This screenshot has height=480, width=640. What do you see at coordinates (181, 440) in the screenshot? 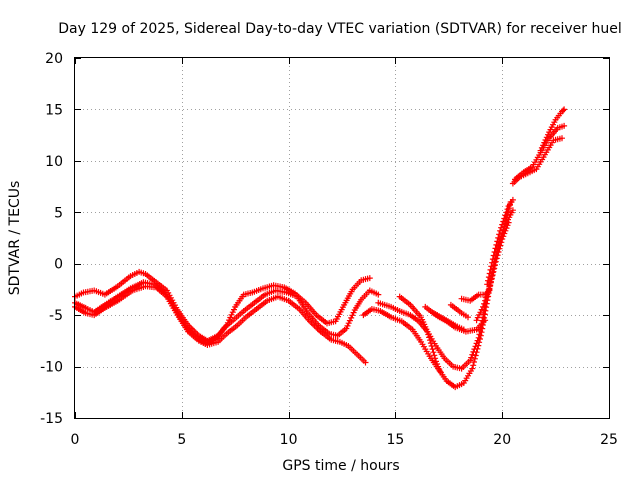
I see `x-tick-label: 5` at bounding box center [181, 440].